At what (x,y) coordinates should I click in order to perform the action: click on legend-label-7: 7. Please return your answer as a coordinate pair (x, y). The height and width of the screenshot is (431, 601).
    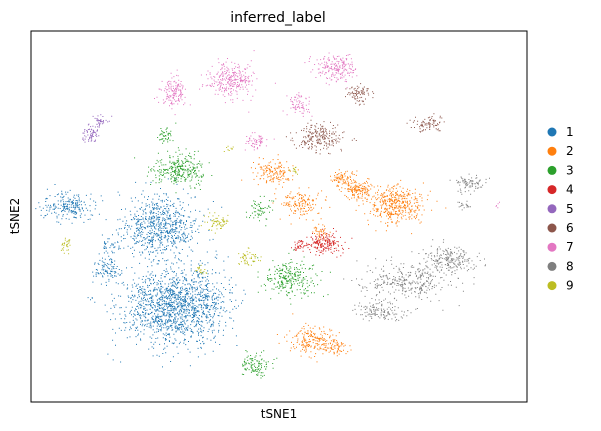
    Looking at the image, I should click on (570, 247).